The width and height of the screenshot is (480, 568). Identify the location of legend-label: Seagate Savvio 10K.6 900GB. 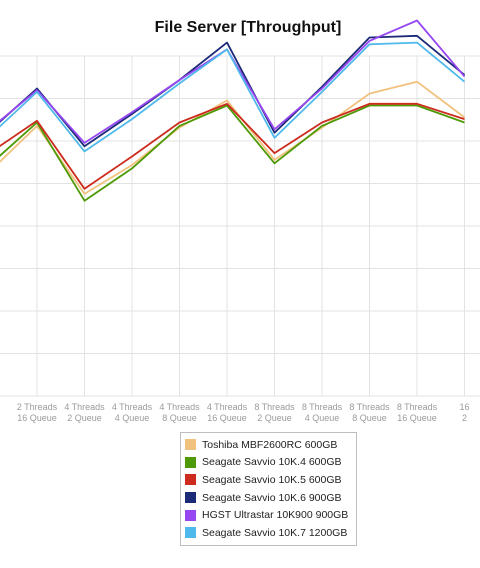
(272, 497).